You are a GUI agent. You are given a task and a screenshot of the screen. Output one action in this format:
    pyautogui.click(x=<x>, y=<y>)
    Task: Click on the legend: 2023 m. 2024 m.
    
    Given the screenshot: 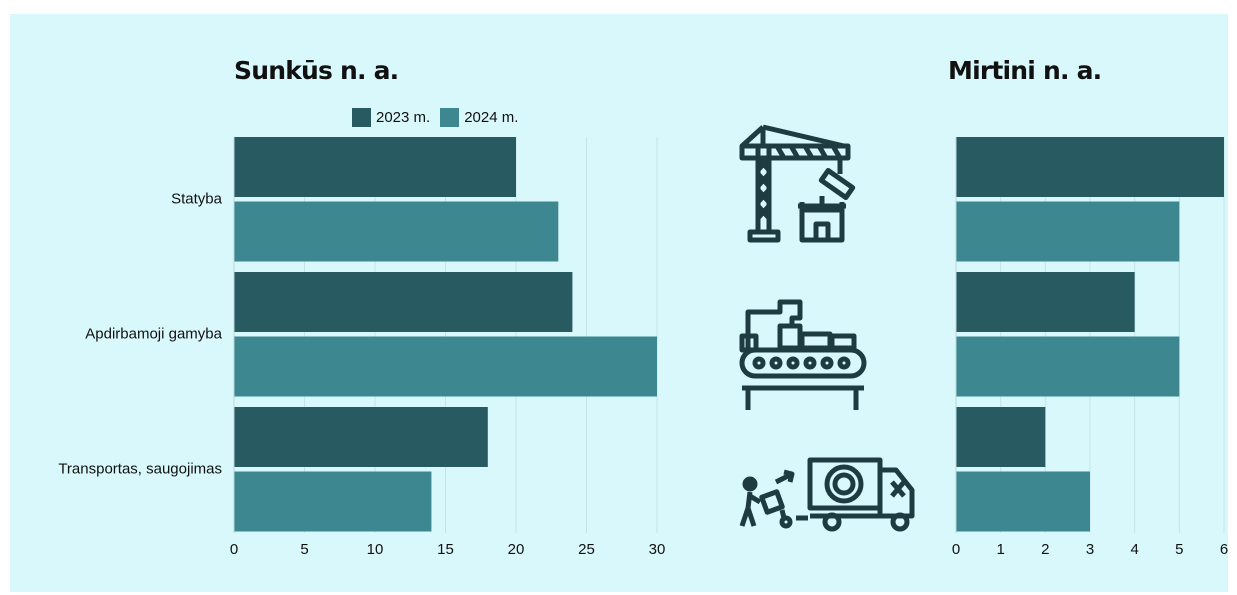 What is the action you would take?
    pyautogui.click(x=440, y=117)
    